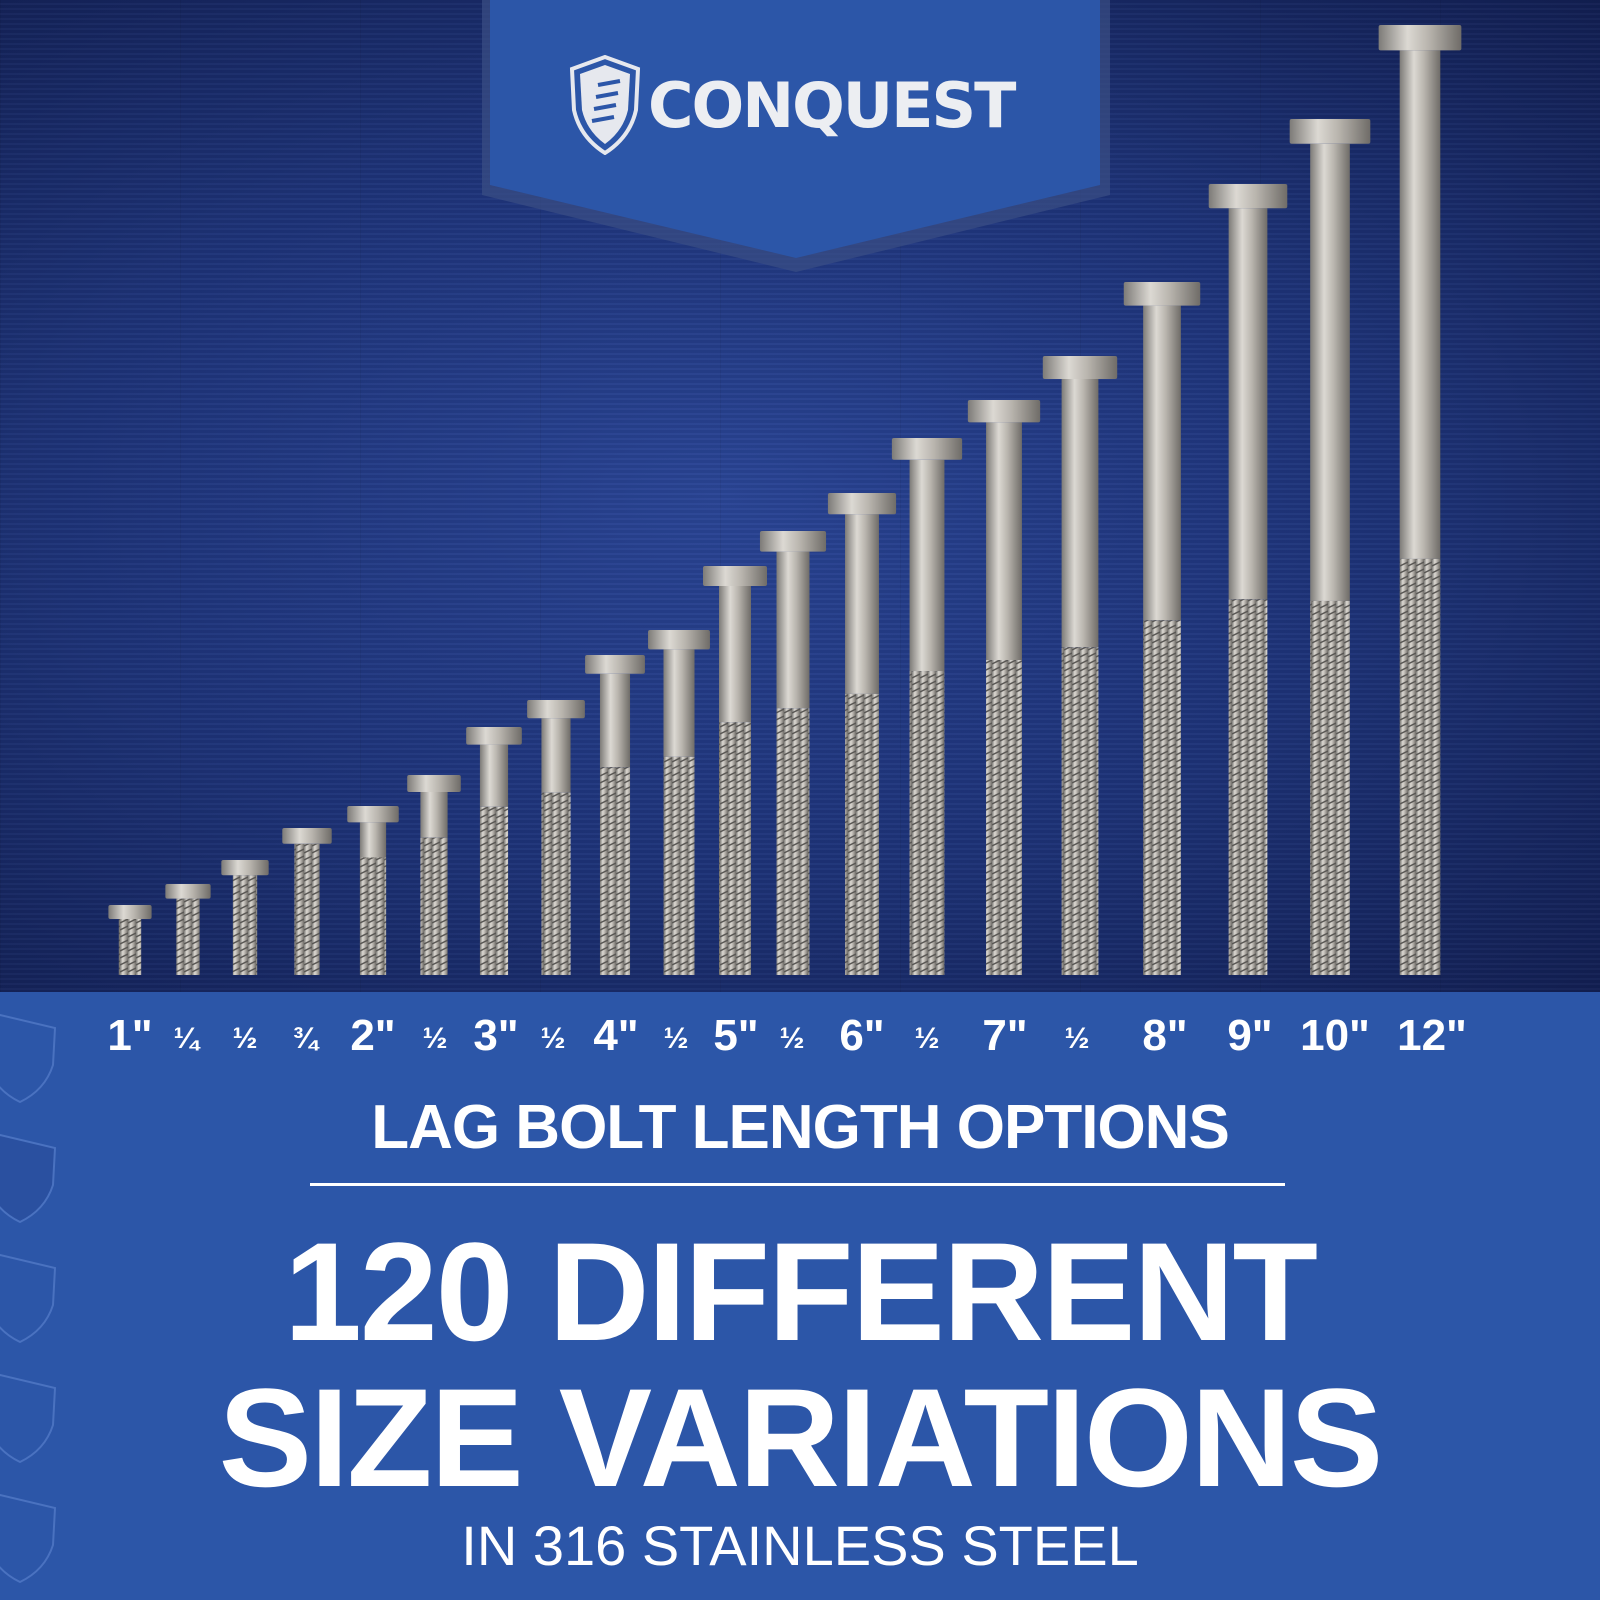 The image size is (1600, 1600). What do you see at coordinates (1165, 1035) in the screenshot?
I see `length-label: 8"` at bounding box center [1165, 1035].